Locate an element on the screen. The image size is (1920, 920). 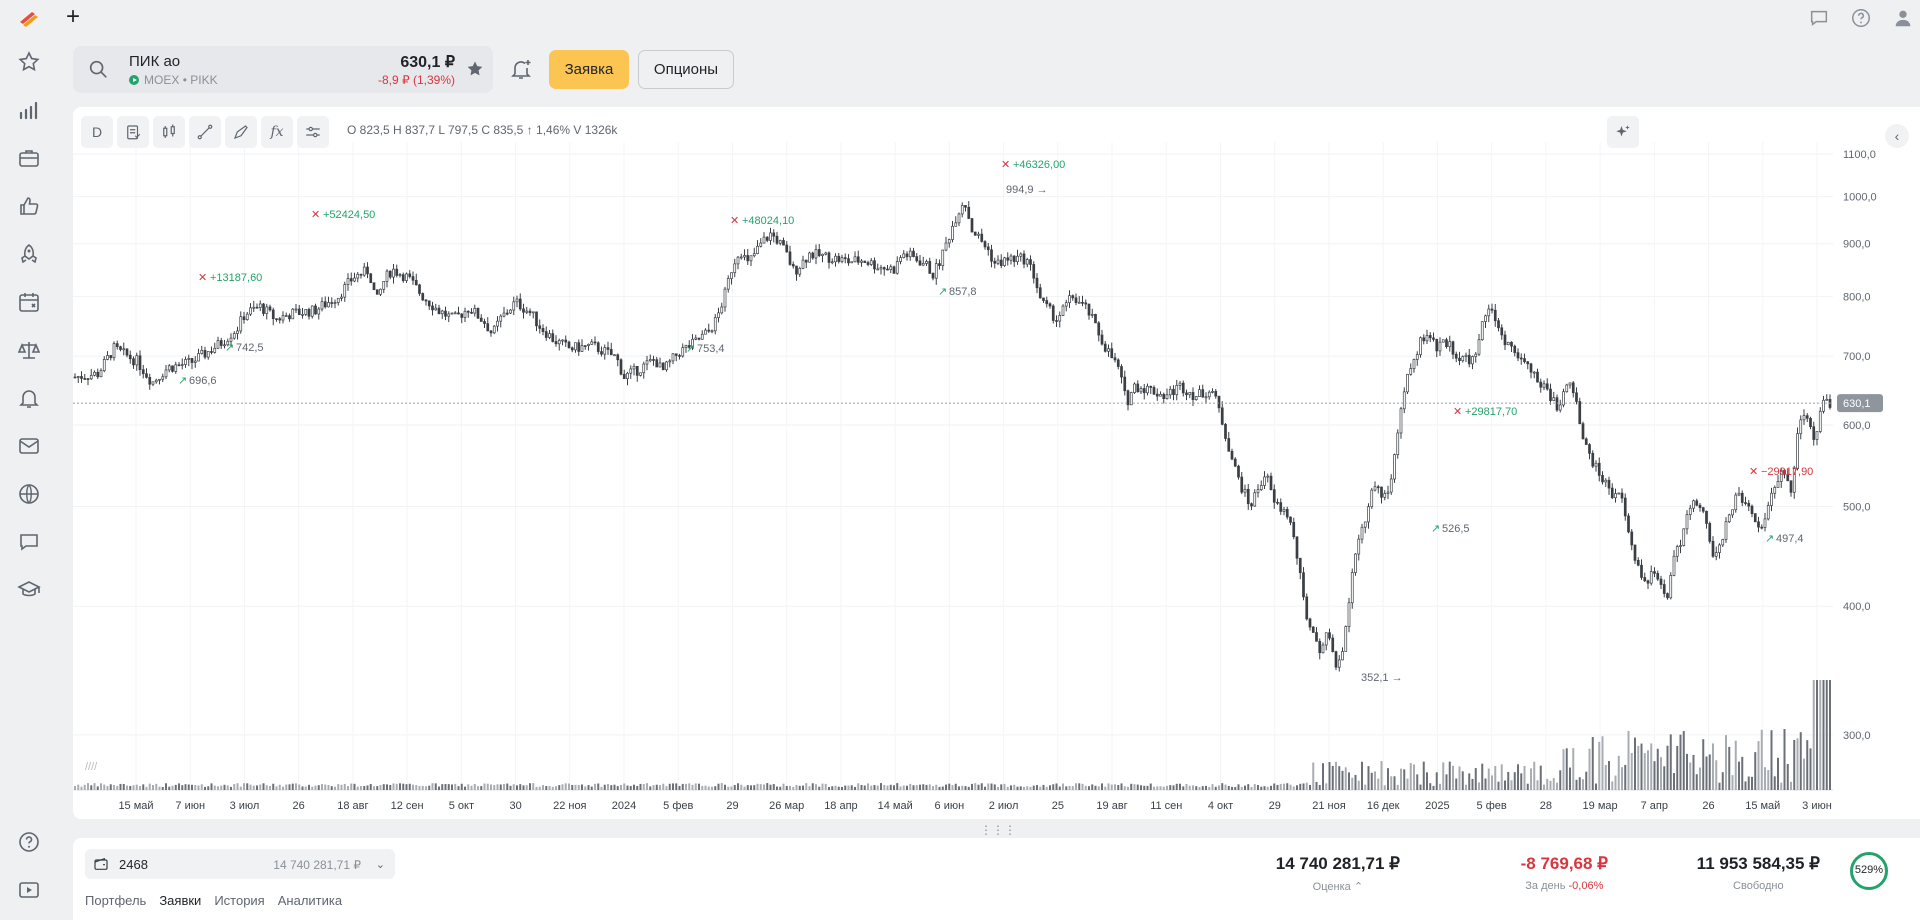
globe-icon is located at coordinates (29, 494).